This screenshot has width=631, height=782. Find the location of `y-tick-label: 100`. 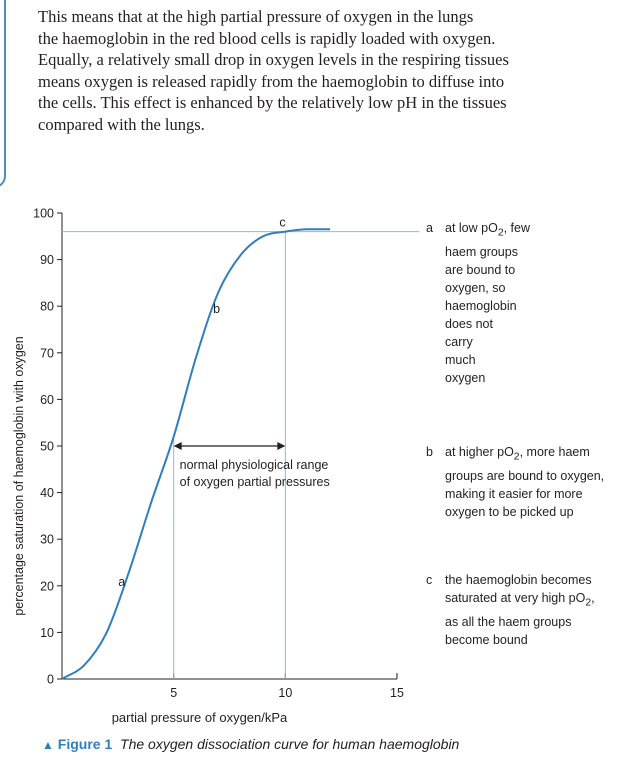

y-tick-label: 100 is located at coordinates (43, 214).